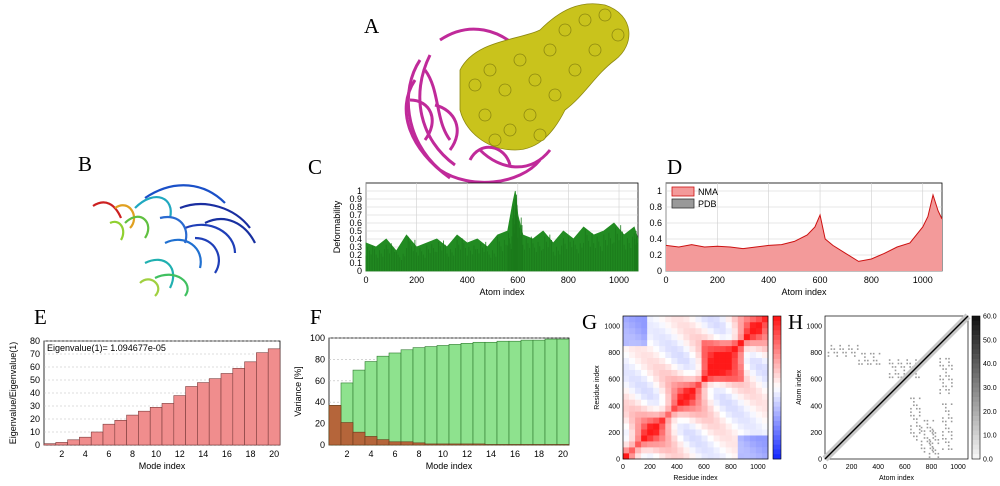 The height and width of the screenshot is (486, 1000). What do you see at coordinates (355, 247) in the screenshot?
I see `y-tick-label: 0.3` at bounding box center [355, 247].